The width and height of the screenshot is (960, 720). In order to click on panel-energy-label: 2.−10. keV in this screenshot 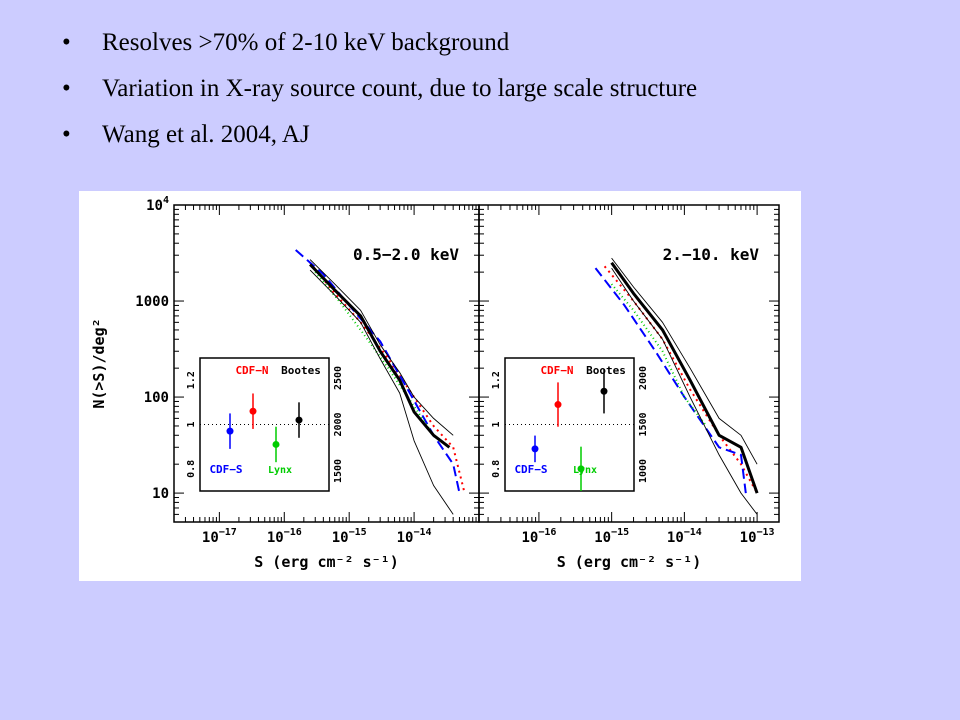, I will do `click(711, 254)`.